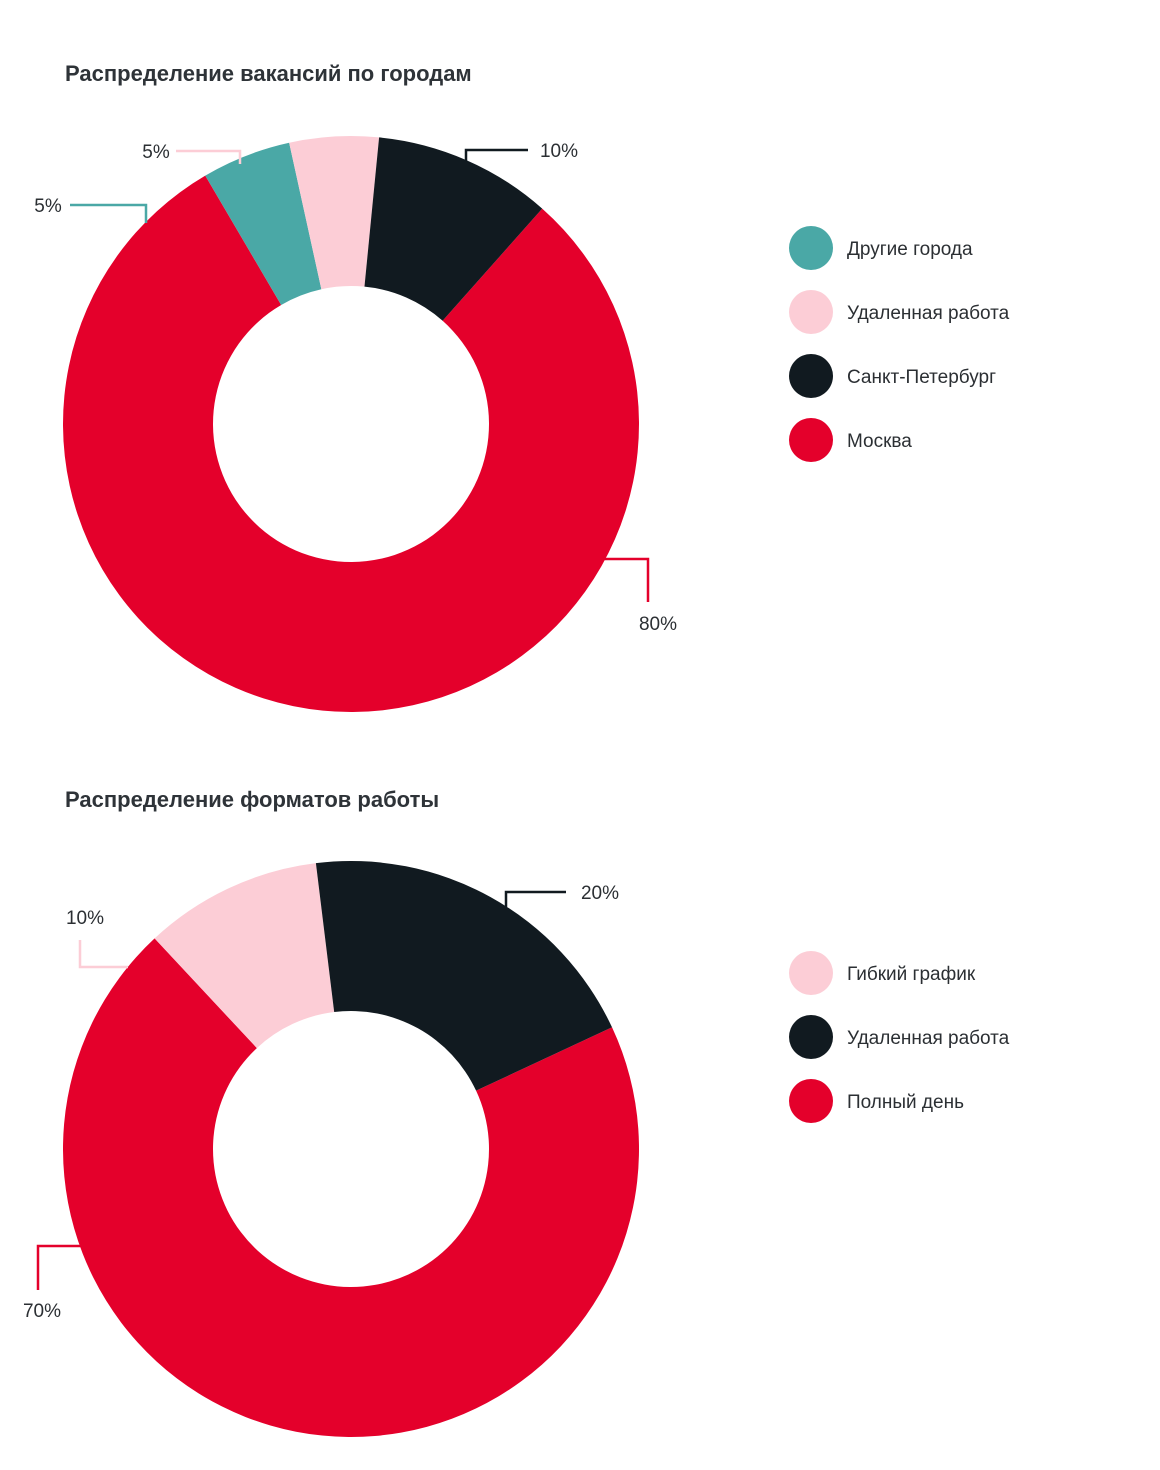 This screenshot has height=1470, width=1160. Describe the element at coordinates (658, 624) in the screenshot. I see `data-label: 80%` at that location.